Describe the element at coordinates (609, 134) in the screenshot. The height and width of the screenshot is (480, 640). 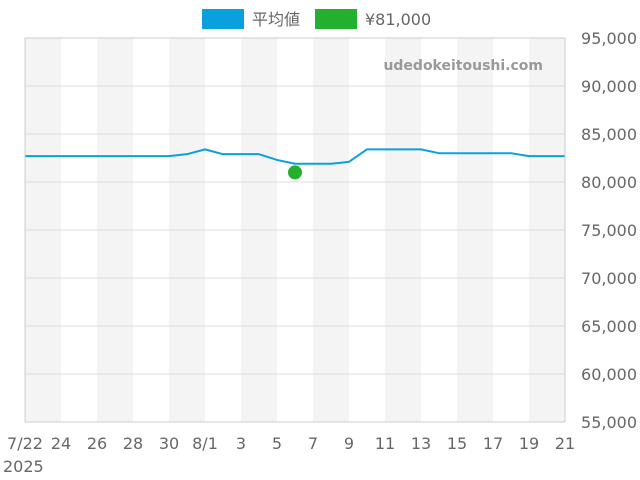
I see `y-tick-label: 85,000` at that location.